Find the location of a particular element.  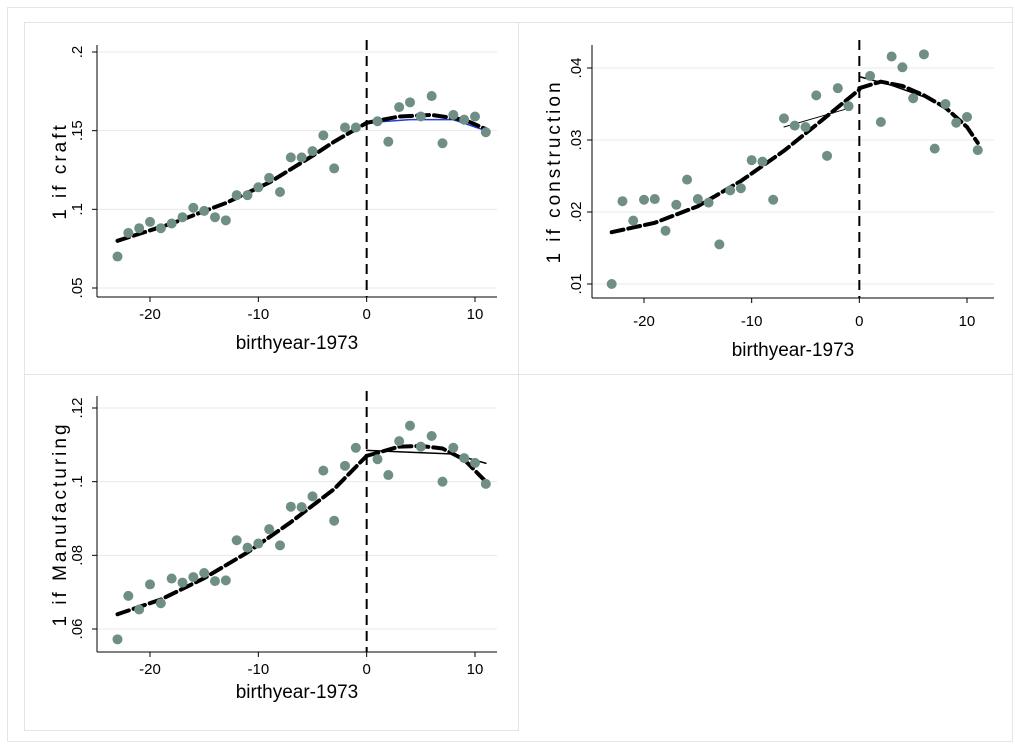

panel-1-x-tick-label-0: -20 is located at coordinates (150, 314).